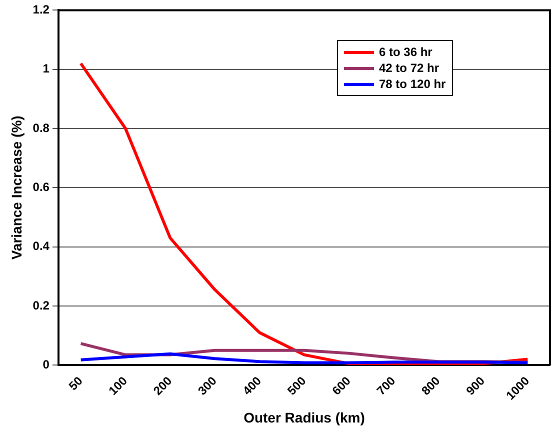  Describe the element at coordinates (405, 52) in the screenshot. I see `legend-label: 6 to 36 hr` at that location.